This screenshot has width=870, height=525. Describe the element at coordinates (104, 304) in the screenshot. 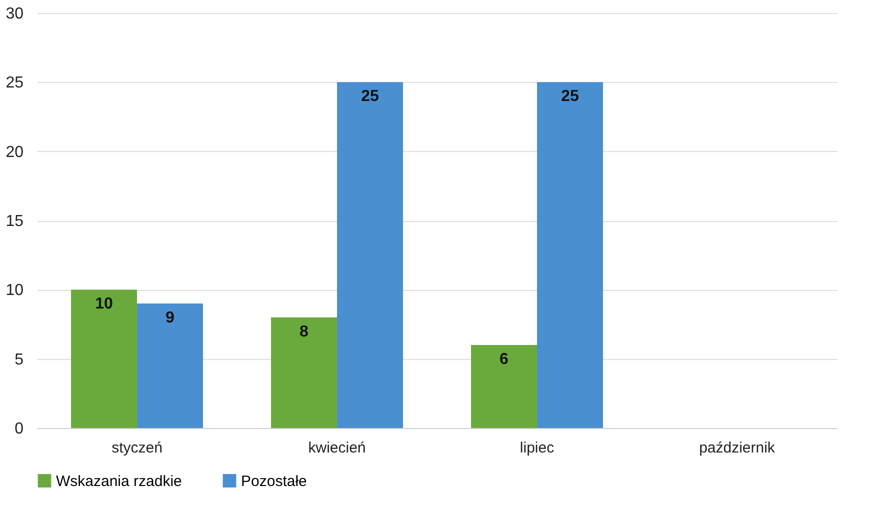

I see `data-label: 10` at that location.